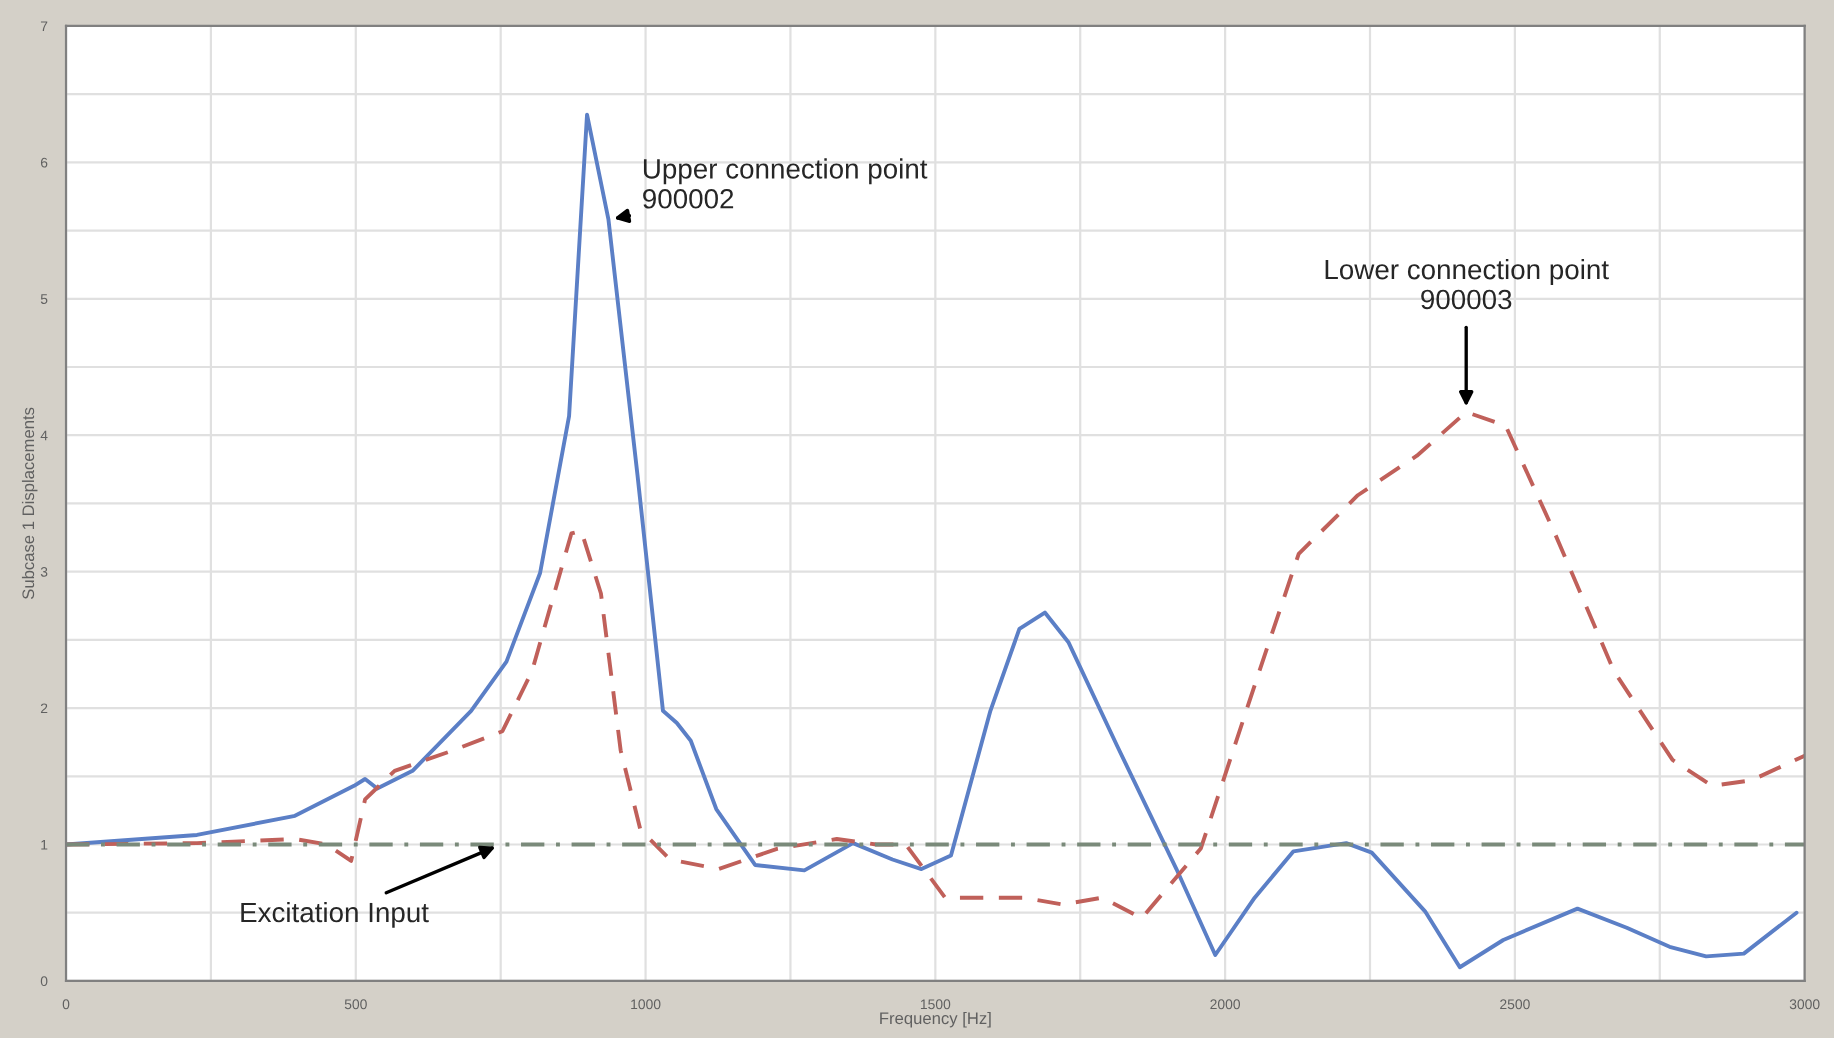 This screenshot has height=1038, width=1834. What do you see at coordinates (335, 914) in the screenshot?
I see `annotation: Excitation Input` at bounding box center [335, 914].